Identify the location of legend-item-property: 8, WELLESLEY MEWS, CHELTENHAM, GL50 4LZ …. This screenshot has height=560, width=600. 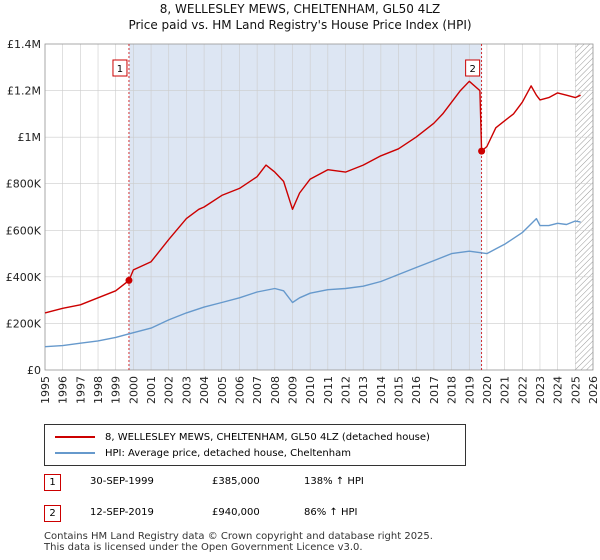
(242, 437).